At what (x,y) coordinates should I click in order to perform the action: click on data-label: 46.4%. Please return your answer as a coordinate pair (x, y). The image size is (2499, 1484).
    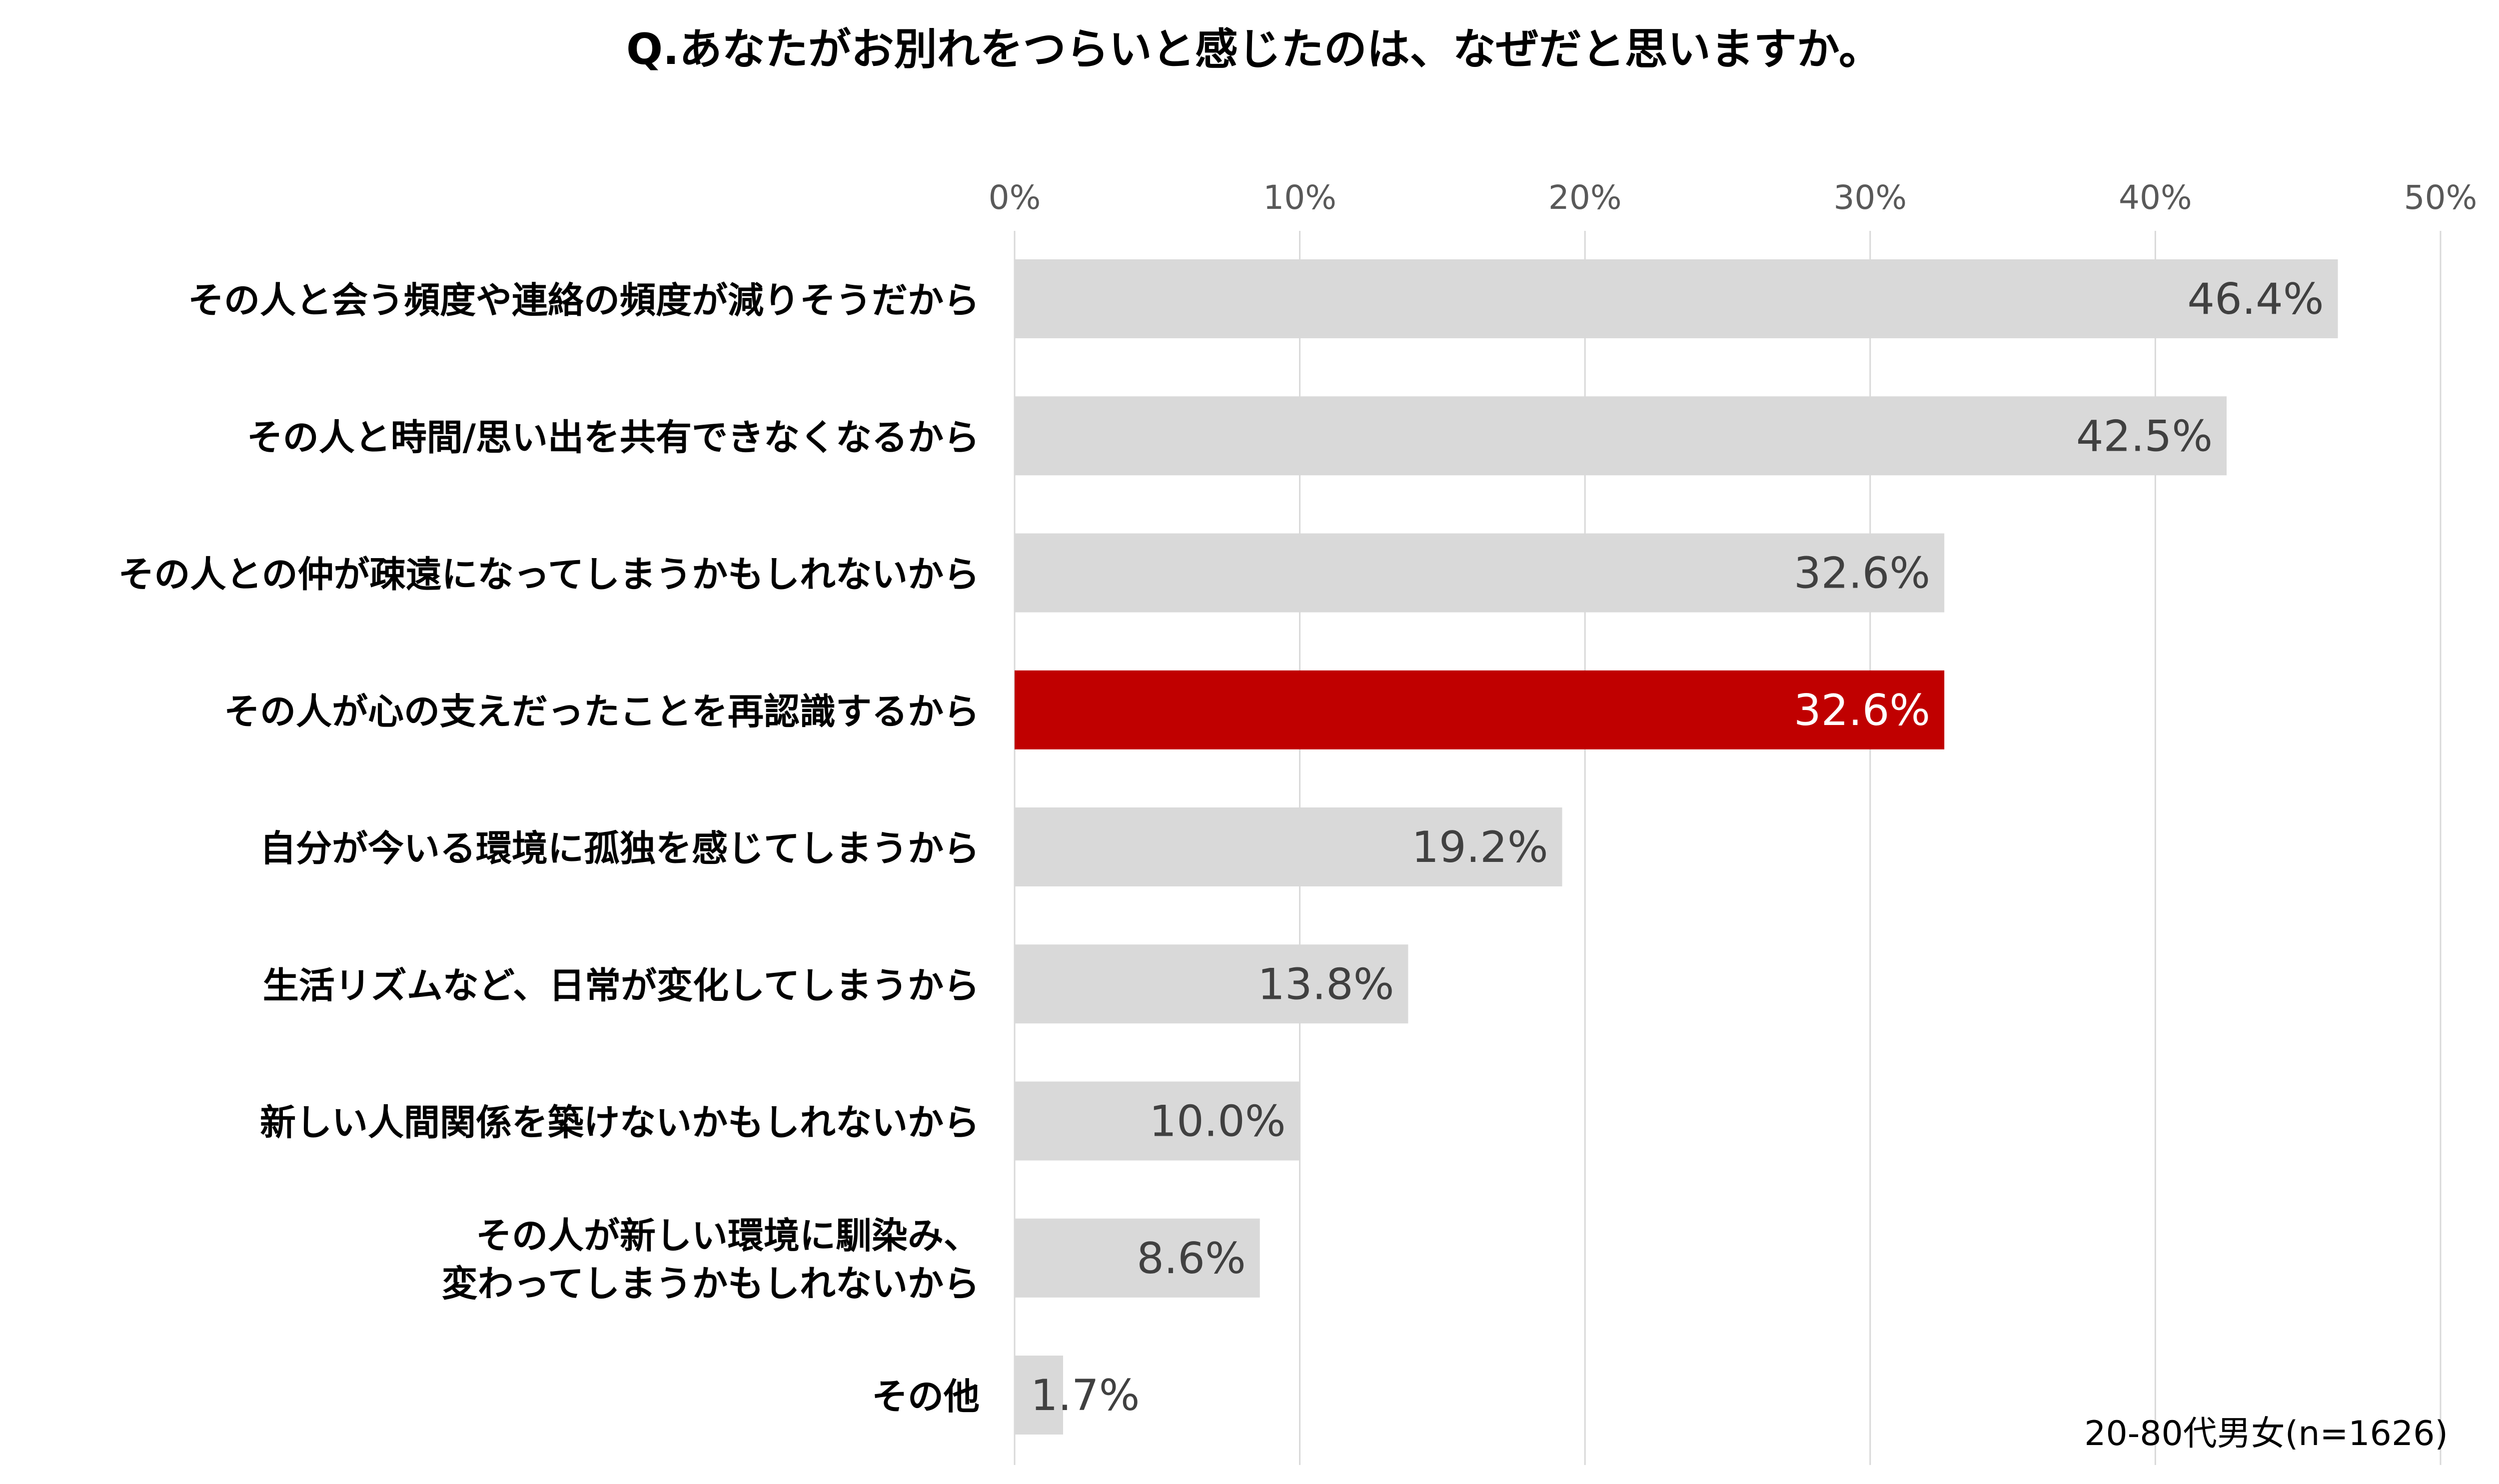
    Looking at the image, I should click on (2255, 299).